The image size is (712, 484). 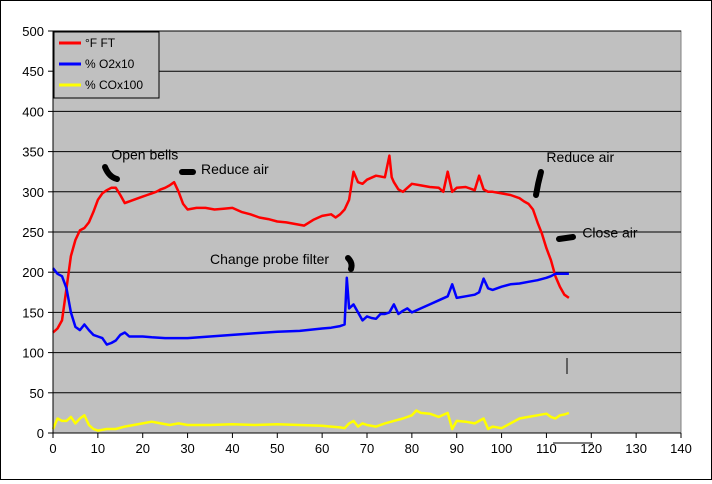 I want to click on x-tick-label: 10, so click(x=98, y=448).